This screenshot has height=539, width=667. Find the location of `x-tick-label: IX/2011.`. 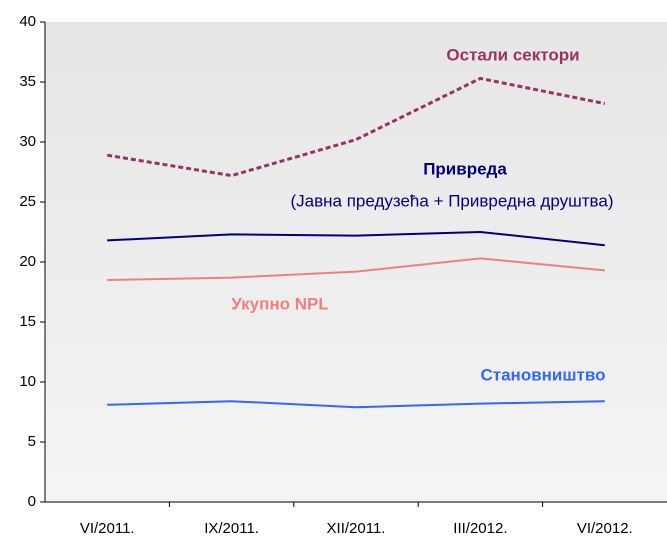

x-tick-label: IX/2011. is located at coordinates (231, 528).